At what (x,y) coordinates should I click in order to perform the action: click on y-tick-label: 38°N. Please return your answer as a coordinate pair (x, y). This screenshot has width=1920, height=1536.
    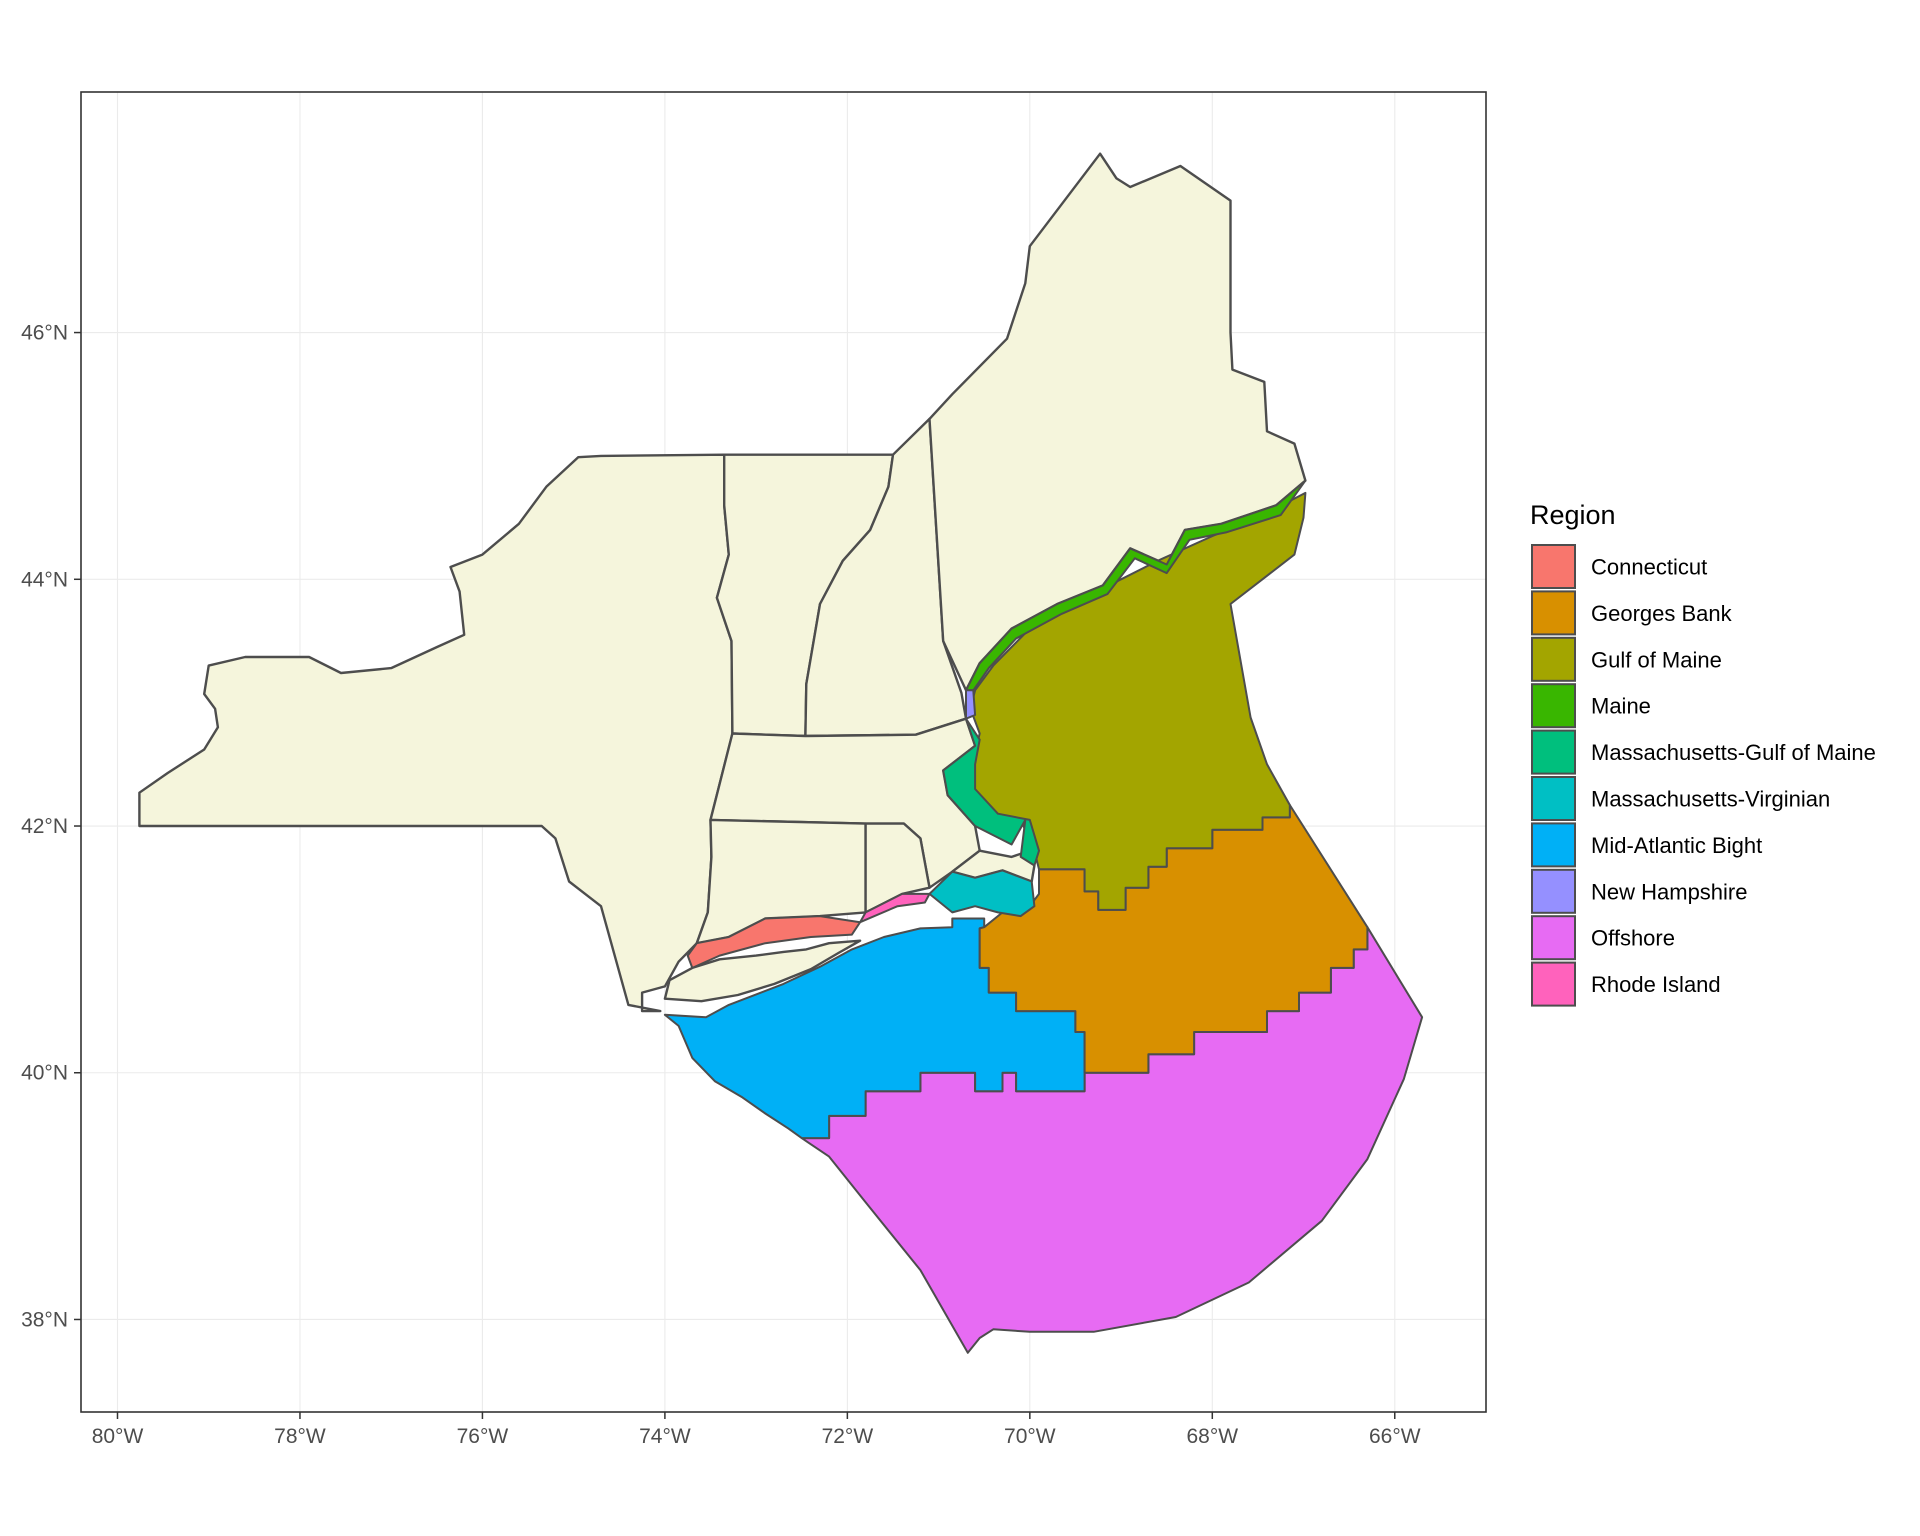
    Looking at the image, I should click on (44, 1319).